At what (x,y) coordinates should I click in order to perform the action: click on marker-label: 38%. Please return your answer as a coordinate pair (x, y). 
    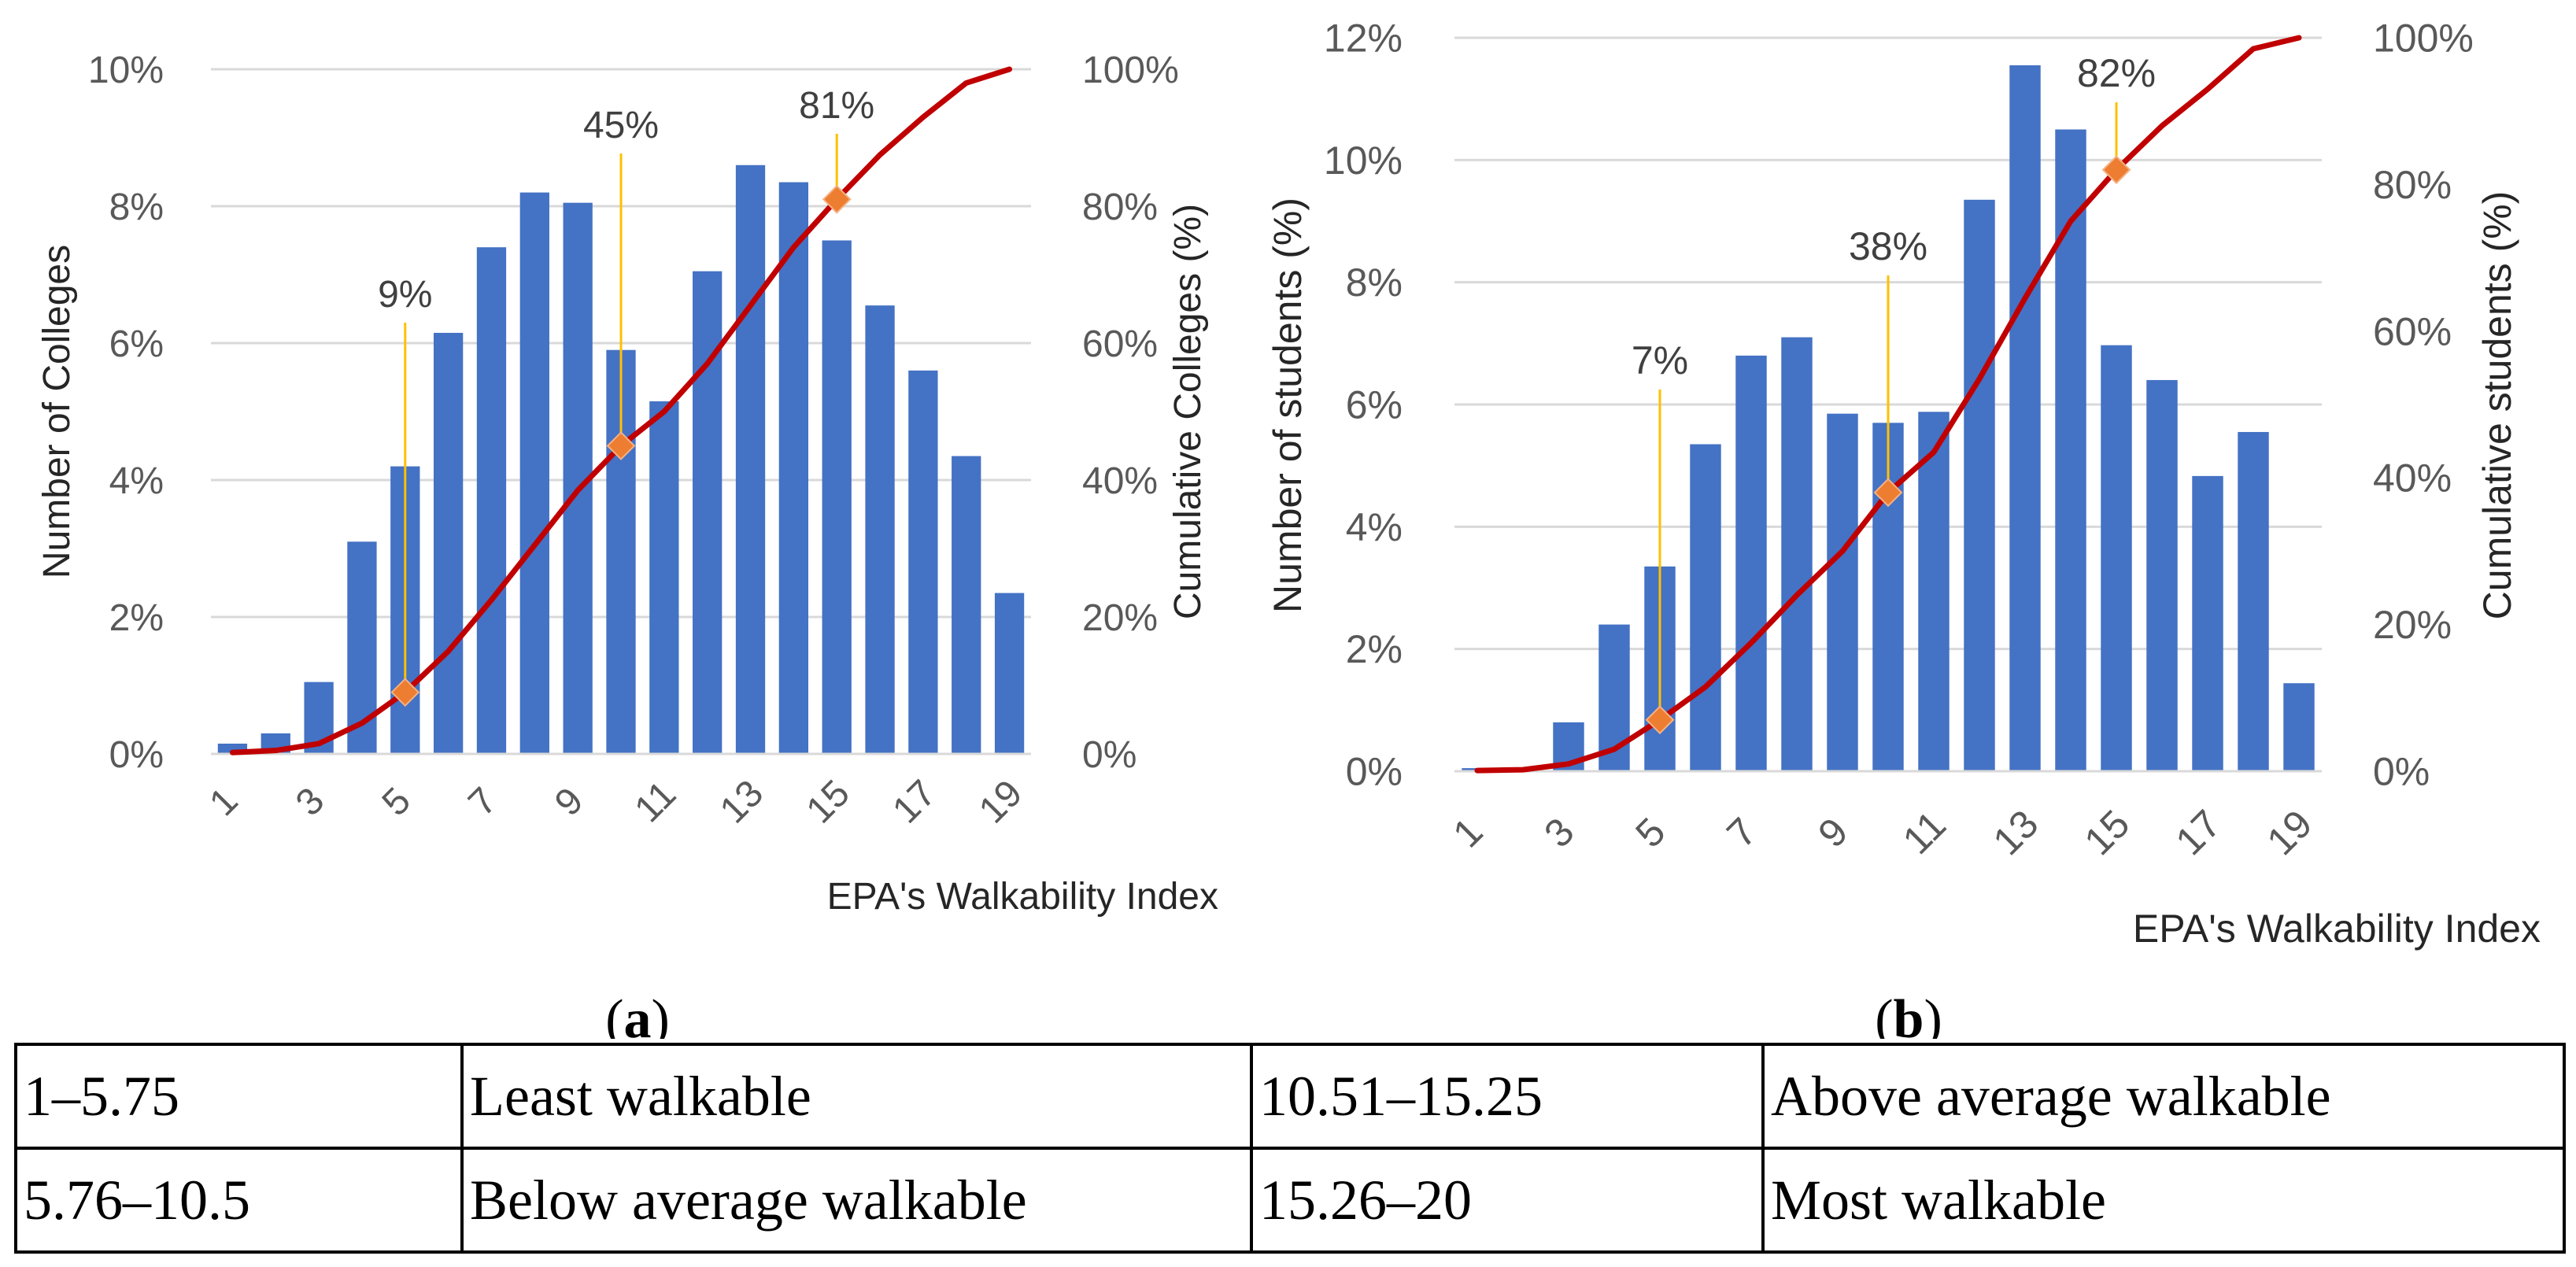
    Looking at the image, I should click on (1888, 246).